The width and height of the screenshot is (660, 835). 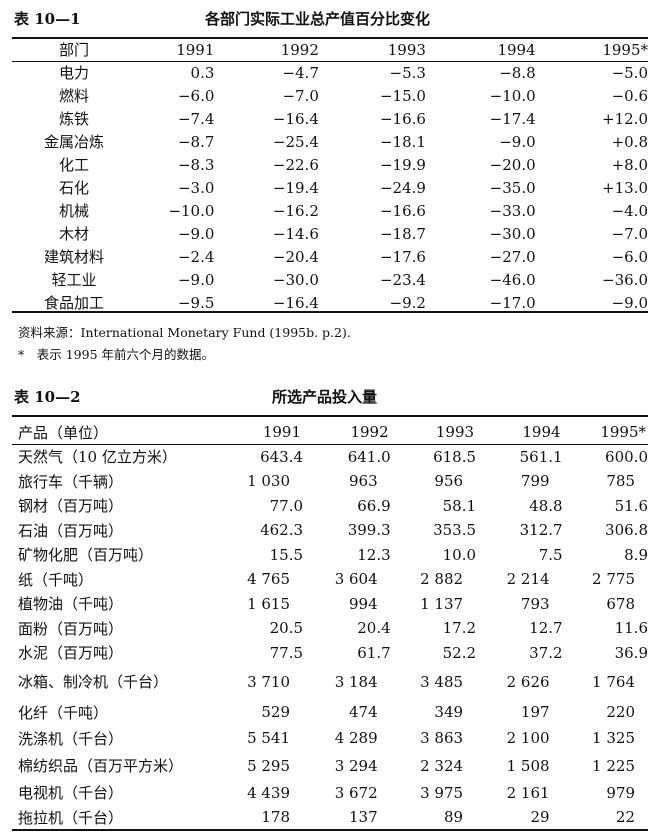 What do you see at coordinates (325, 397) in the screenshot?
I see `table2-title: 所选产品投入量` at bounding box center [325, 397].